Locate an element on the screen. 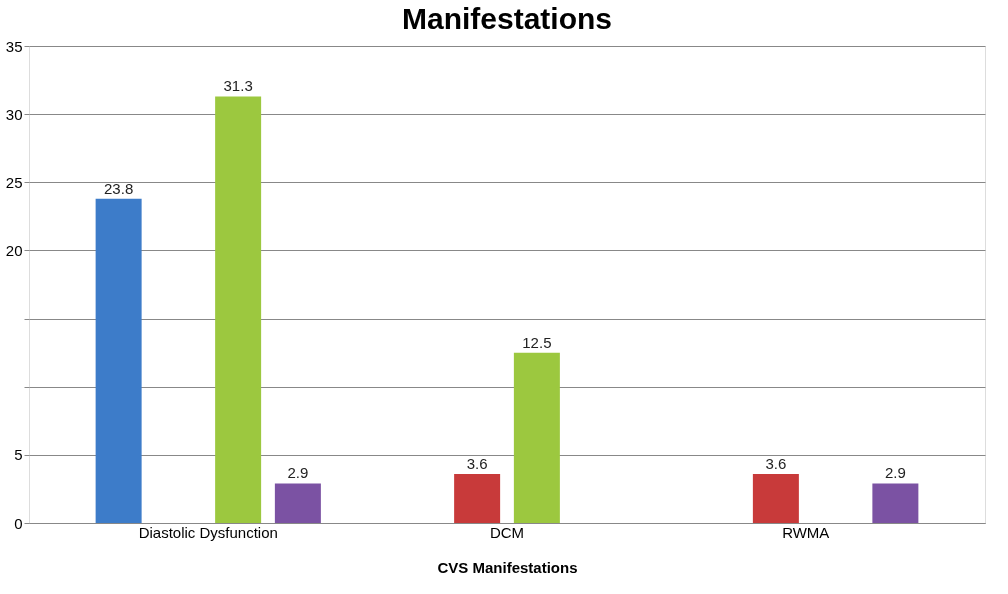  data-label: 23.8 is located at coordinates (119, 188).